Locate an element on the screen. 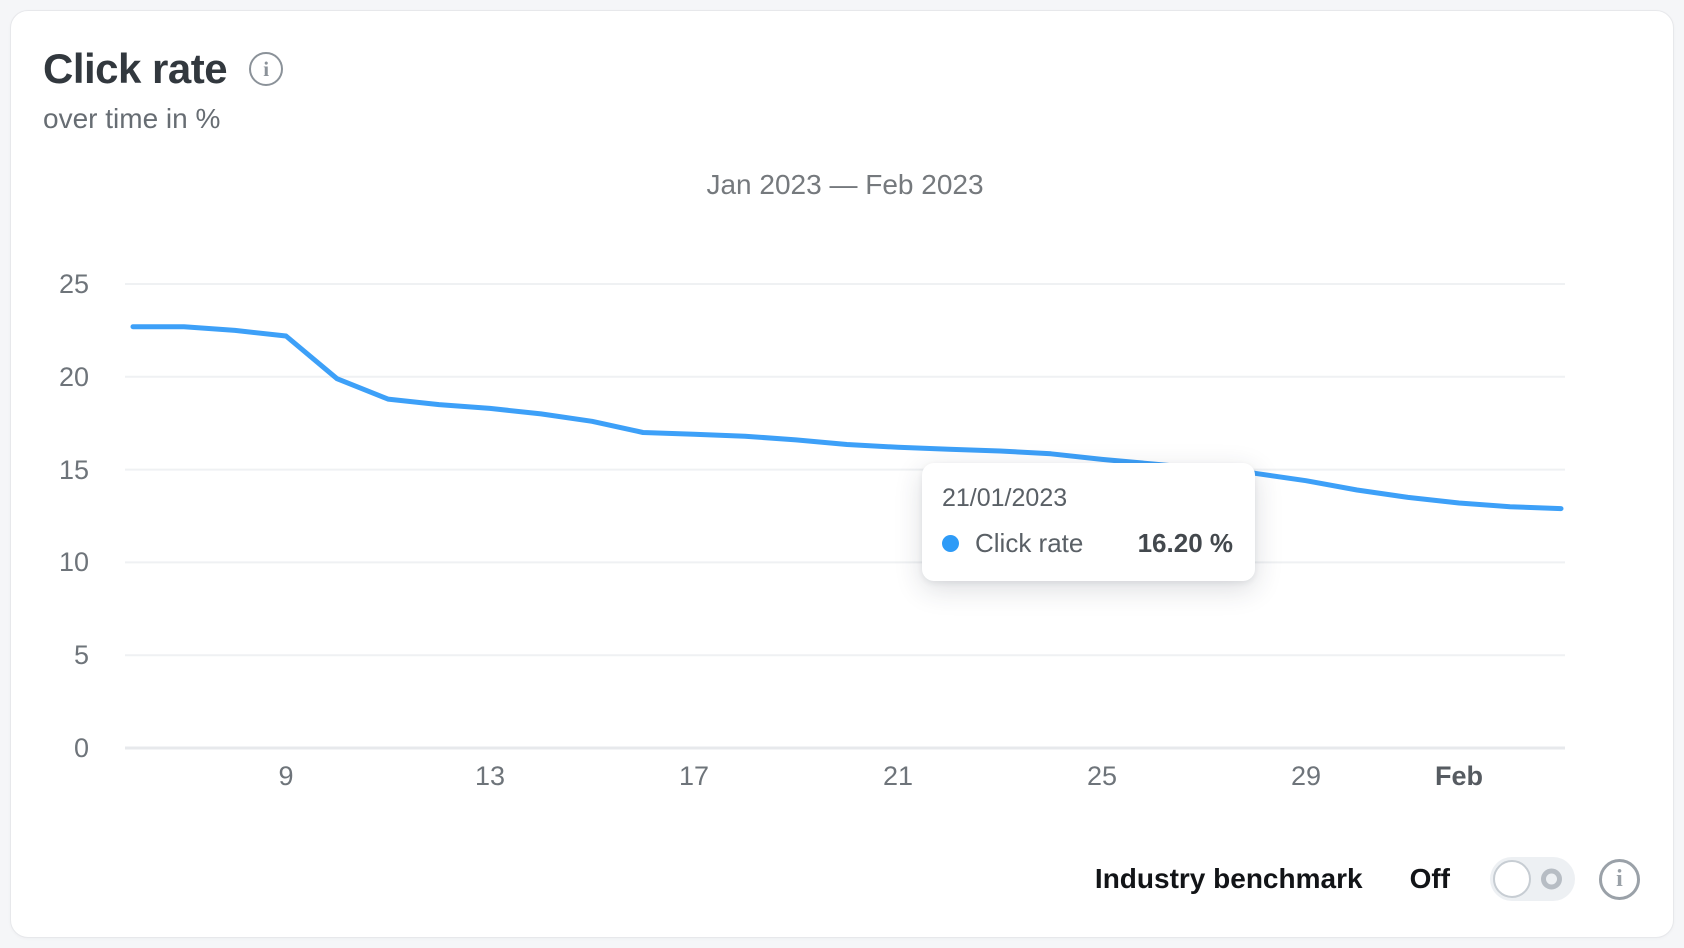  benchmark-row: Industry benchmark Off i is located at coordinates (1367, 879).